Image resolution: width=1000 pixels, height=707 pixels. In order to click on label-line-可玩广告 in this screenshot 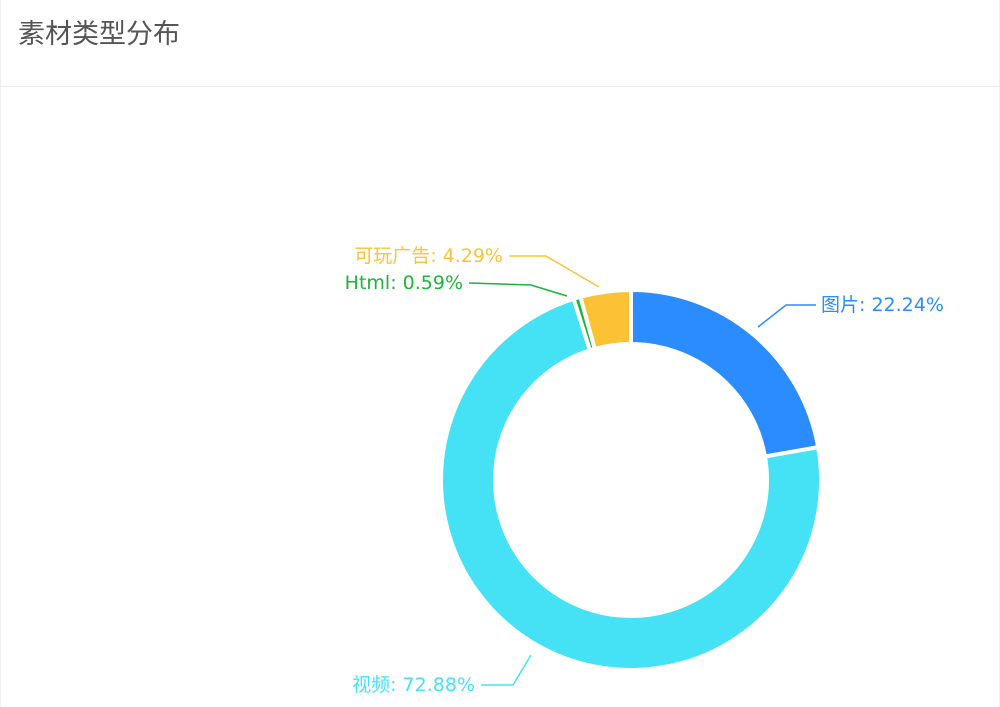, I will do `click(554, 271)`.